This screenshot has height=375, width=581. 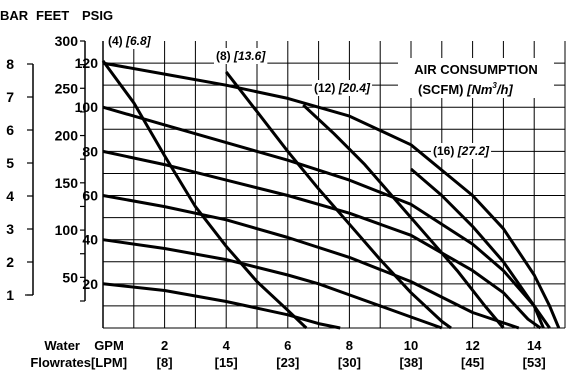 What do you see at coordinates (10, 130) in the screenshot?
I see `bar-tick-label: 6` at bounding box center [10, 130].